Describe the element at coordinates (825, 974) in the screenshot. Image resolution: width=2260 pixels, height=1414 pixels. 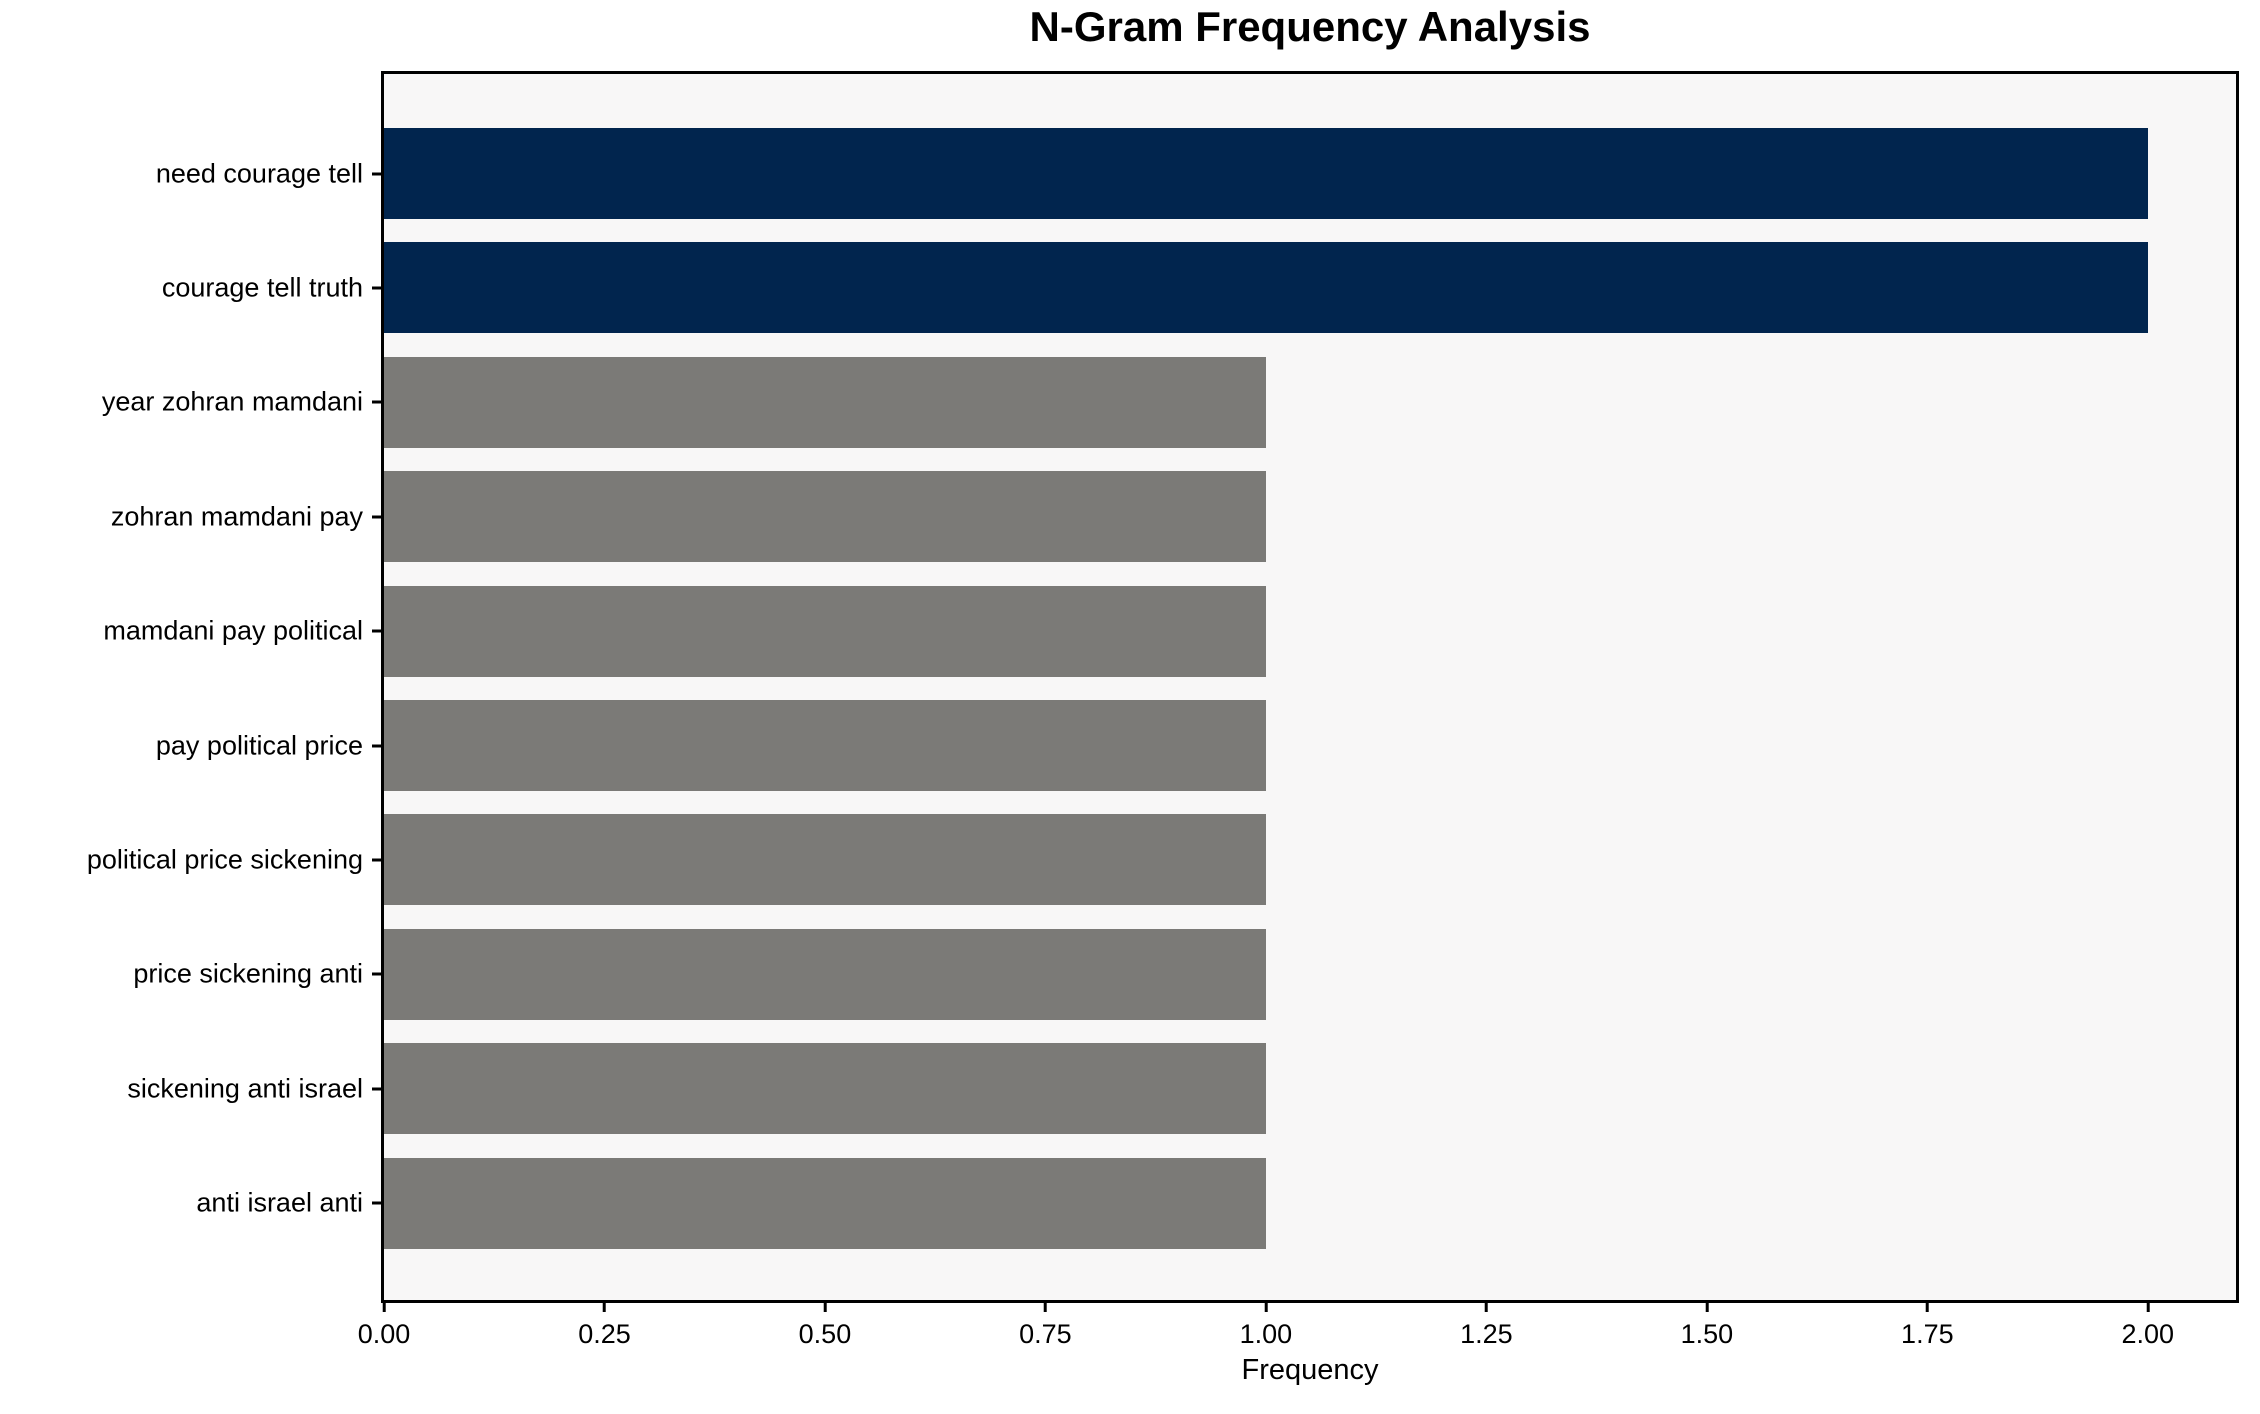
I see `bar-price-sickening-anti` at that location.